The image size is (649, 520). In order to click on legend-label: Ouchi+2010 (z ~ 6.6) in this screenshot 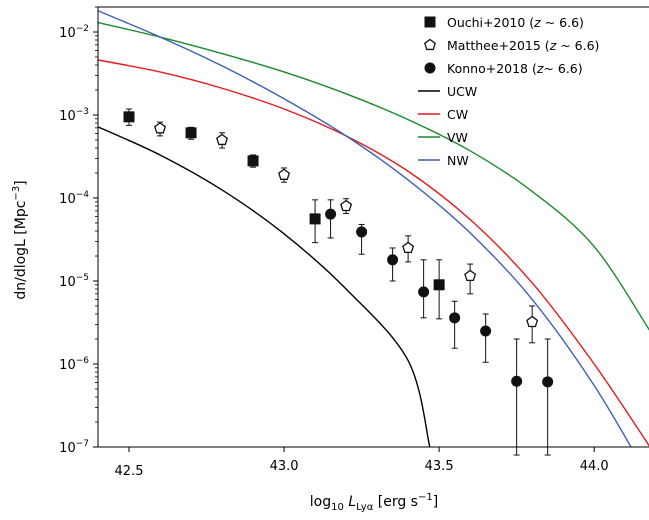, I will do `click(515, 22)`.